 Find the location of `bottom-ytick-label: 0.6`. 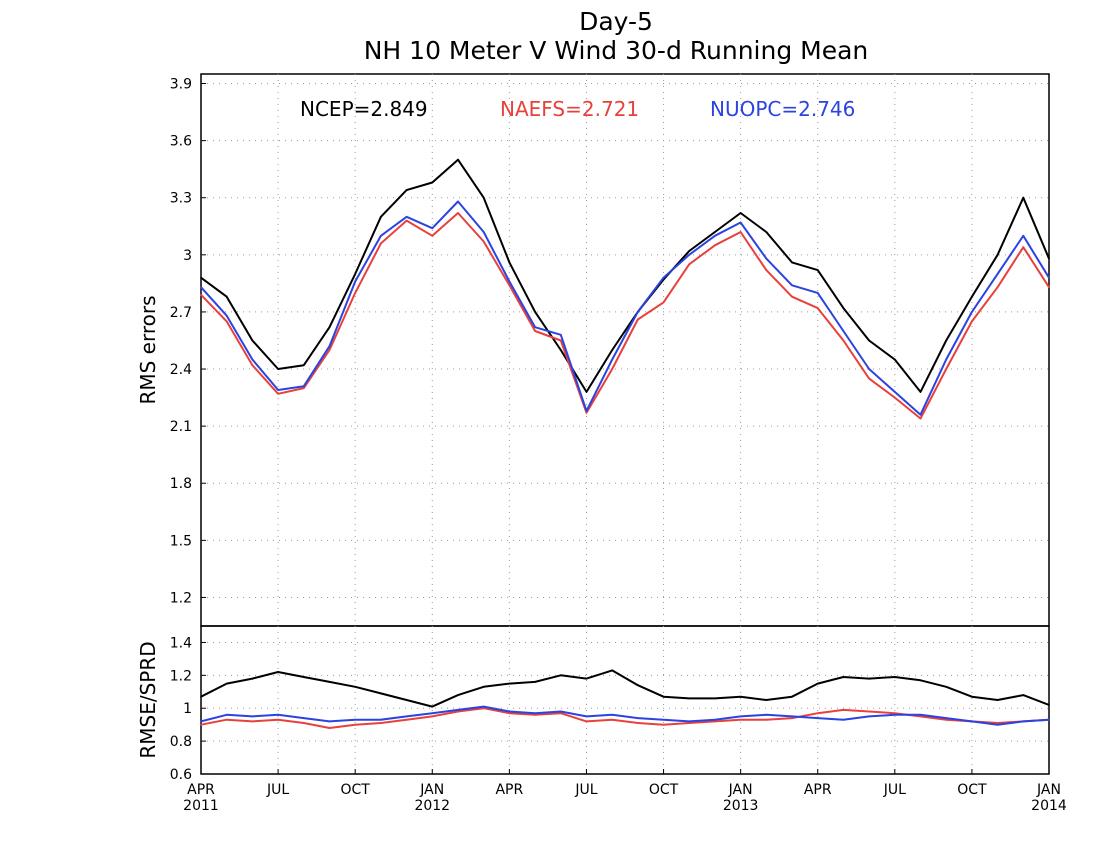

bottom-ytick-label: 0.6 is located at coordinates (181, 775).